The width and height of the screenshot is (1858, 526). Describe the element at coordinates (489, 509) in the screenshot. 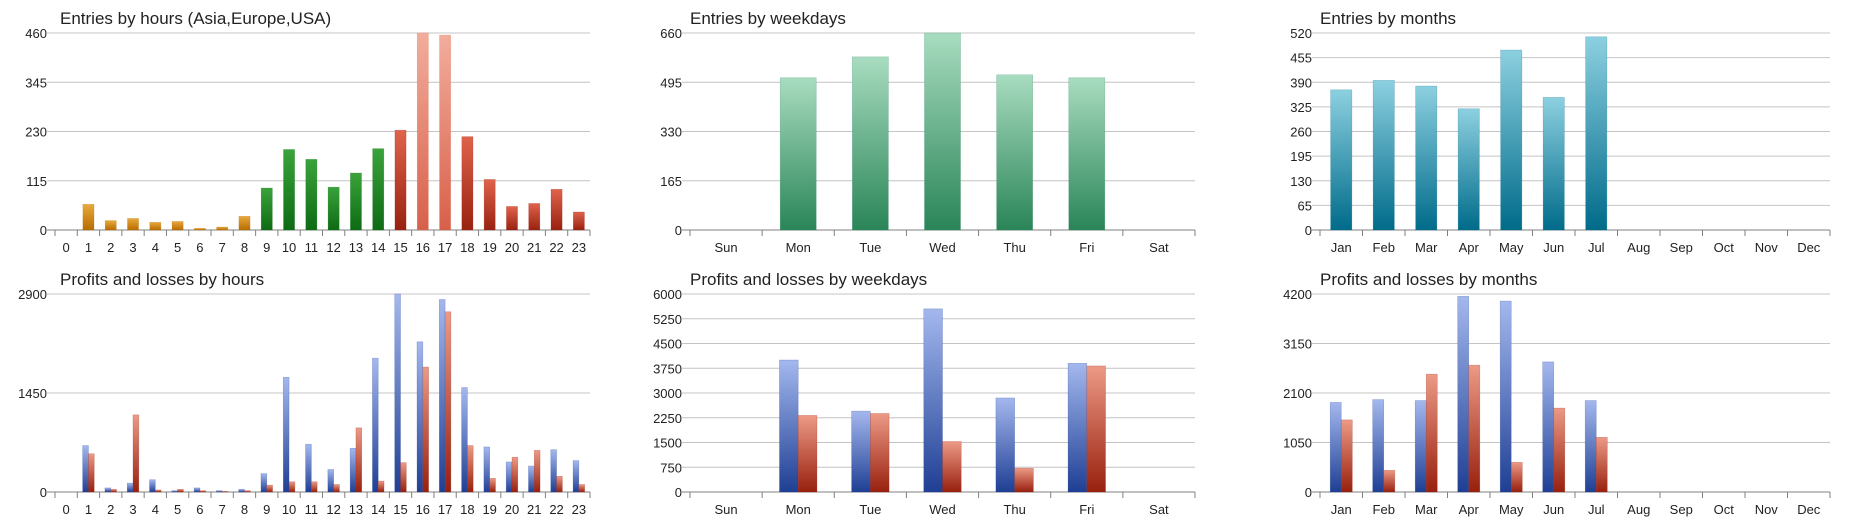

I see `x-tick-label: 19` at that location.